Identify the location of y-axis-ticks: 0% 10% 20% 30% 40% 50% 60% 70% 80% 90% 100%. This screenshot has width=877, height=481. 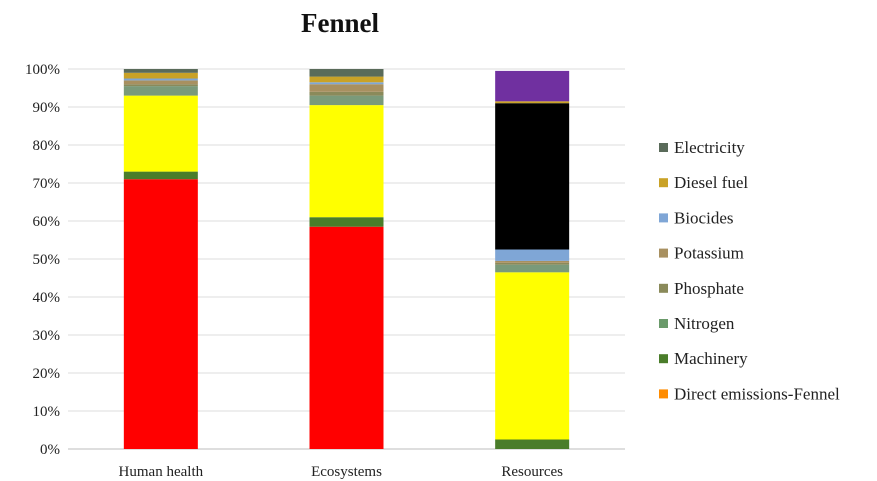
(42, 260).